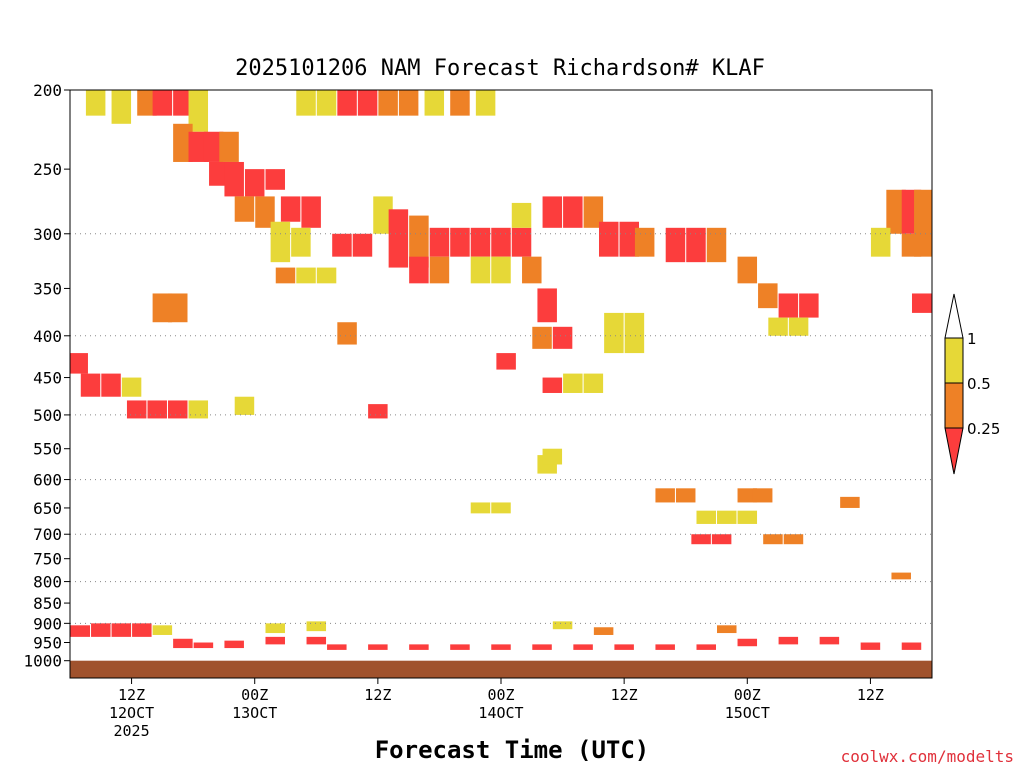 Image resolution: width=1024 pixels, height=768 pixels. Describe the element at coordinates (500, 68) in the screenshot. I see `chart-title: 2025101206 NAM Forecast Richardson# KLAF` at that location.